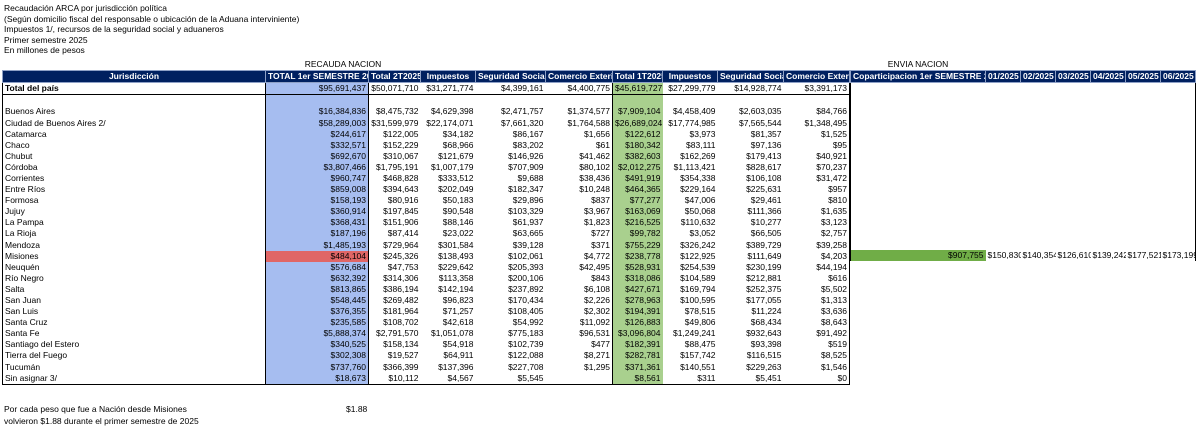 The width and height of the screenshot is (1200, 428). Describe the element at coordinates (317, 178) in the screenshot. I see `cell-value: $960,747` at that location.